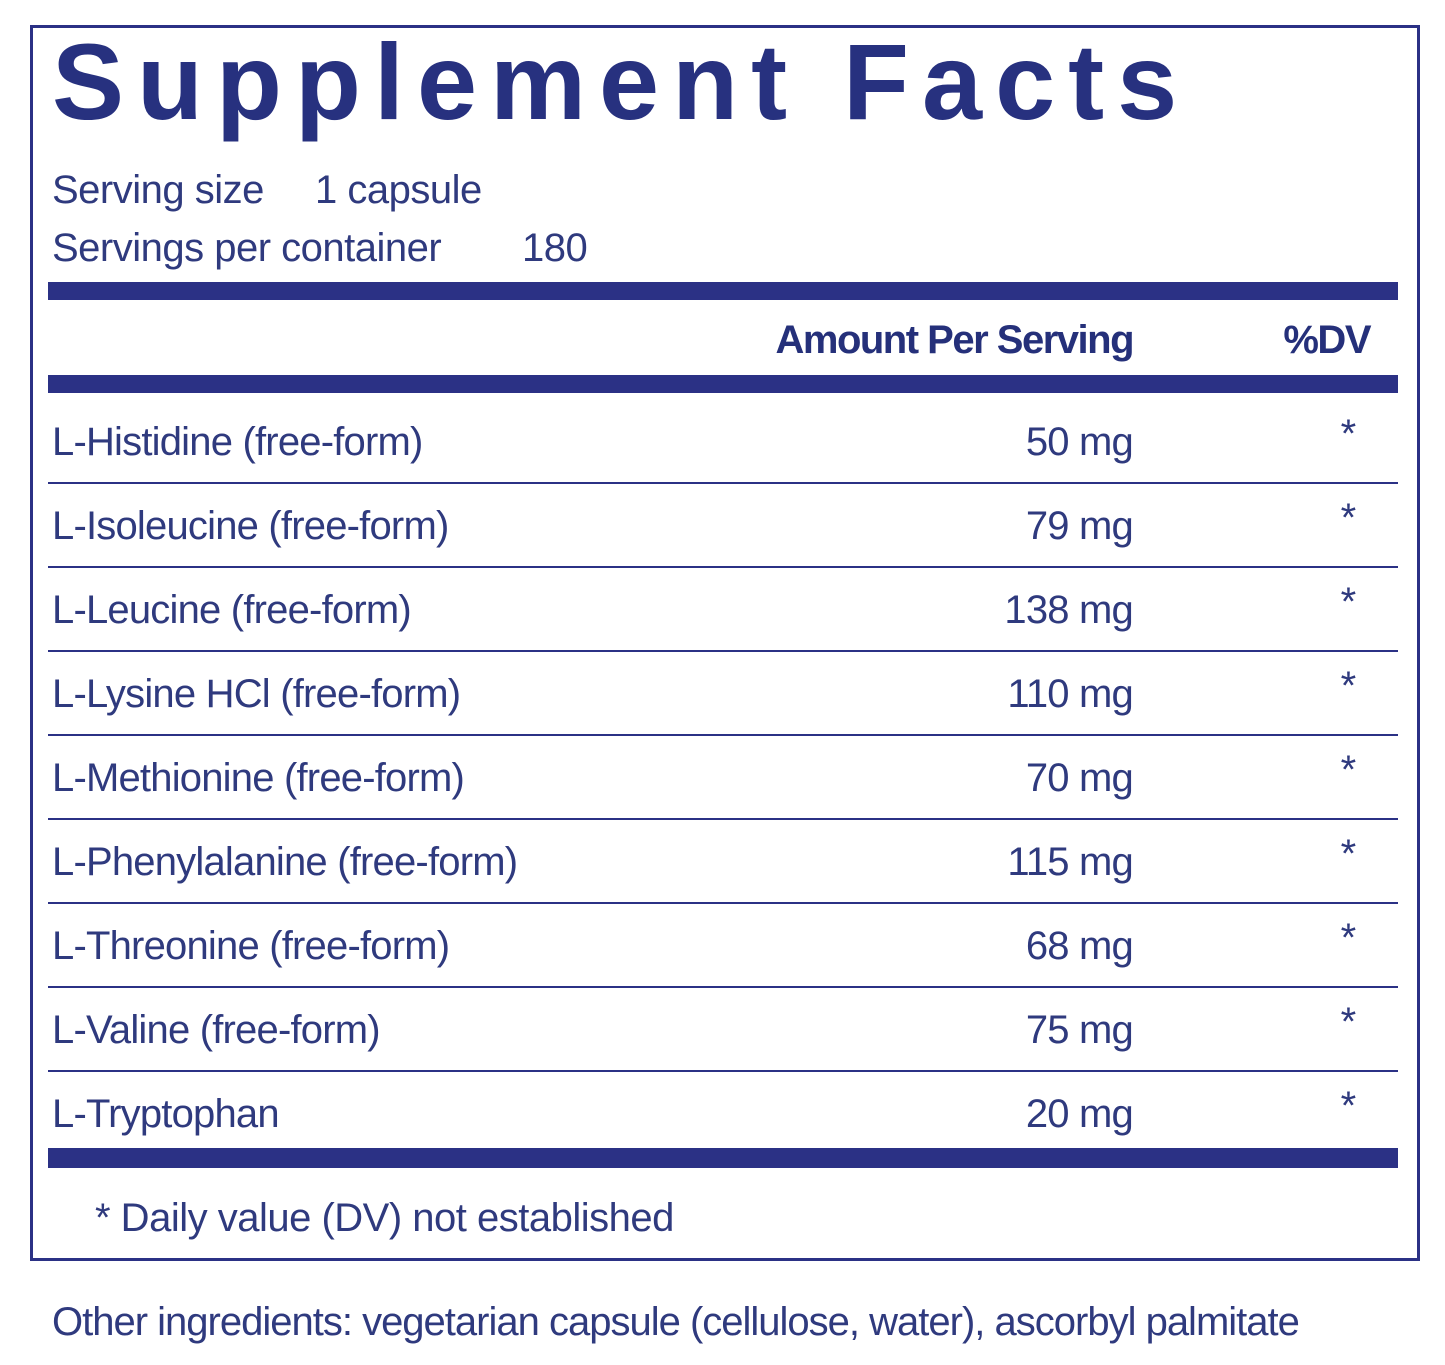 Image resolution: width=1445 pixels, height=1365 pixels. What do you see at coordinates (1079, 442) in the screenshot?
I see `ingredient-amount: 50 mg` at bounding box center [1079, 442].